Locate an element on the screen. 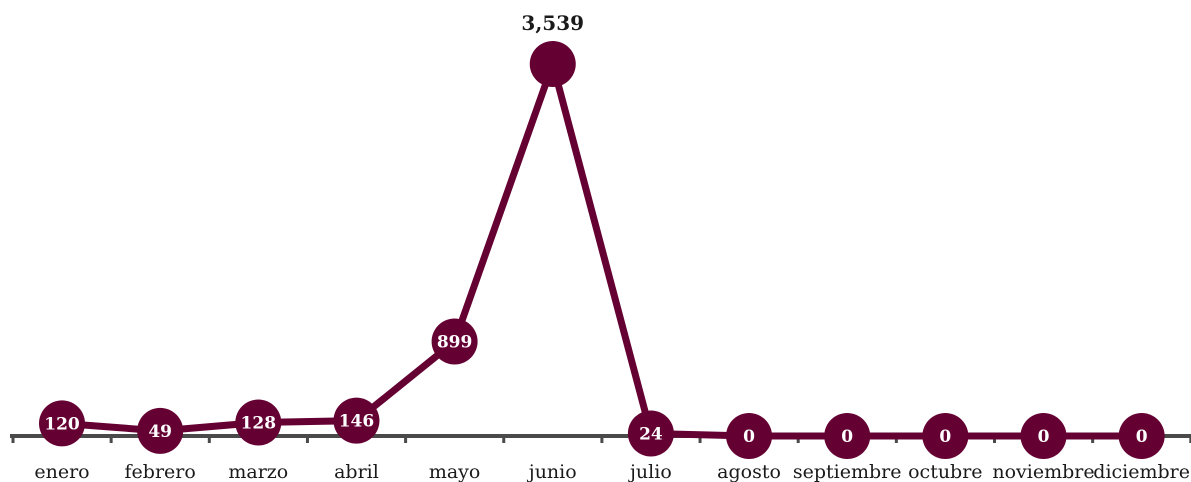 This screenshot has width=1191, height=482. data-label-febrero: 49 is located at coordinates (160, 432).